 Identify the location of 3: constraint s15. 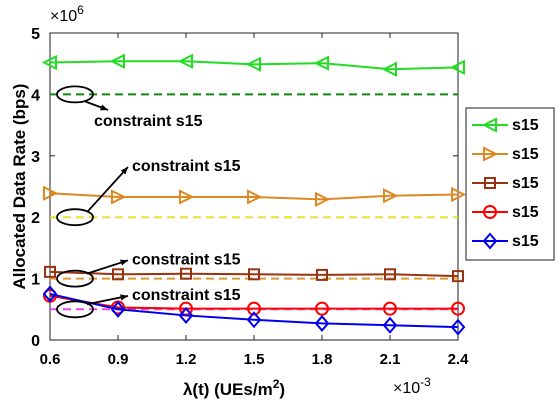
(186, 259).